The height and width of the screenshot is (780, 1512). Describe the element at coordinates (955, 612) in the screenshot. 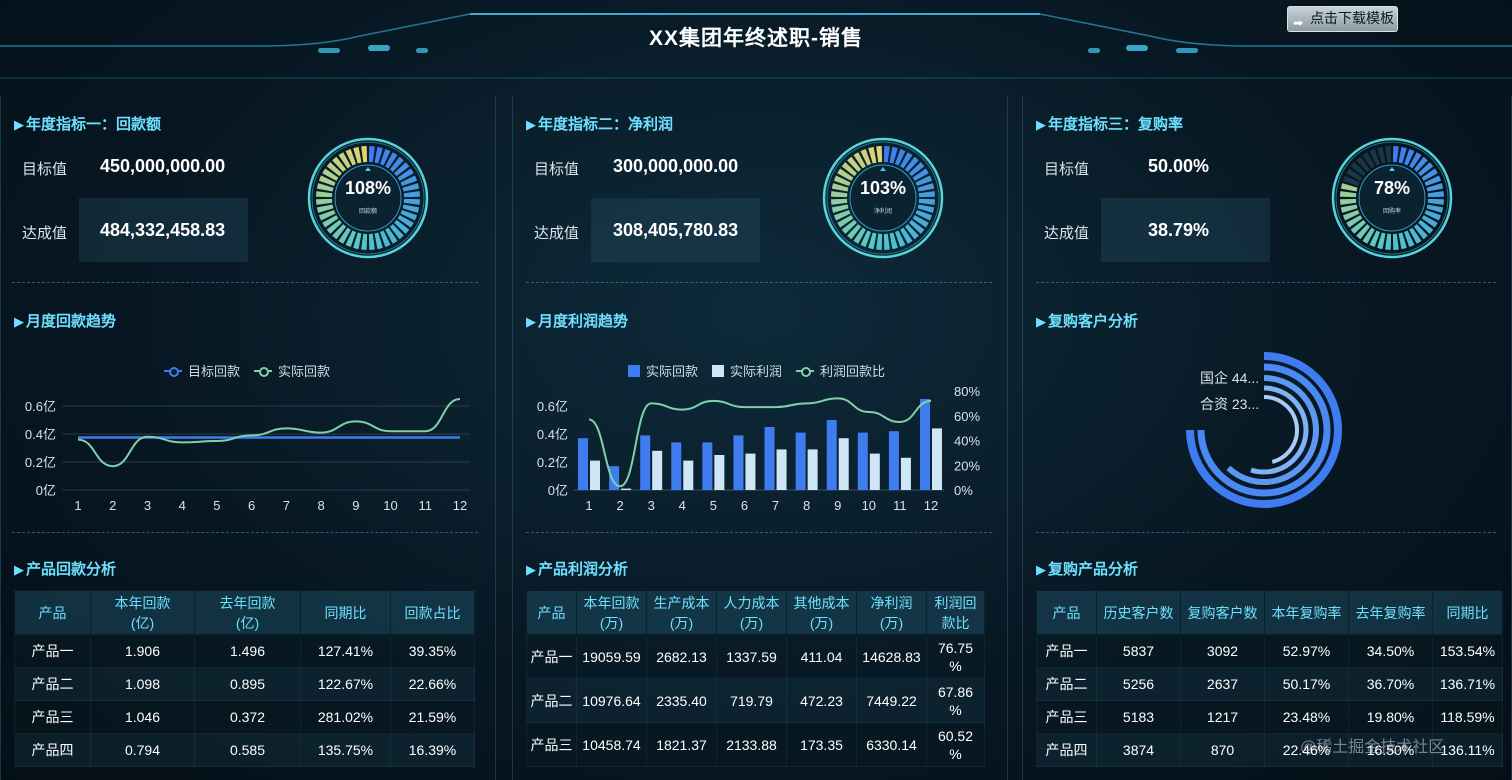

I see `column-header: 利润回 款比` at that location.